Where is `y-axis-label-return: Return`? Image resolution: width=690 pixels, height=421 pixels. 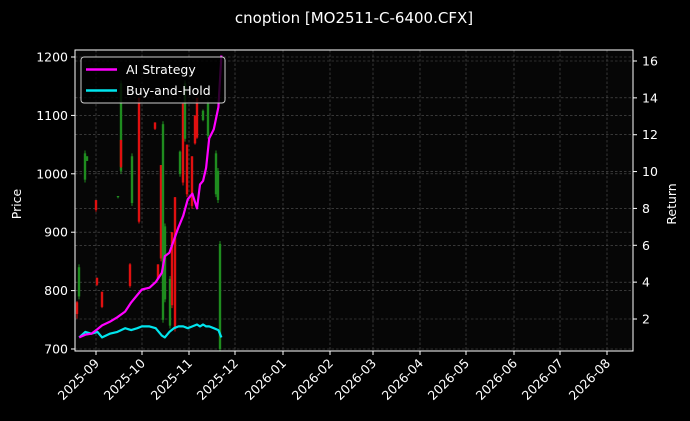
y-axis-label-return: Return is located at coordinates (671, 203).